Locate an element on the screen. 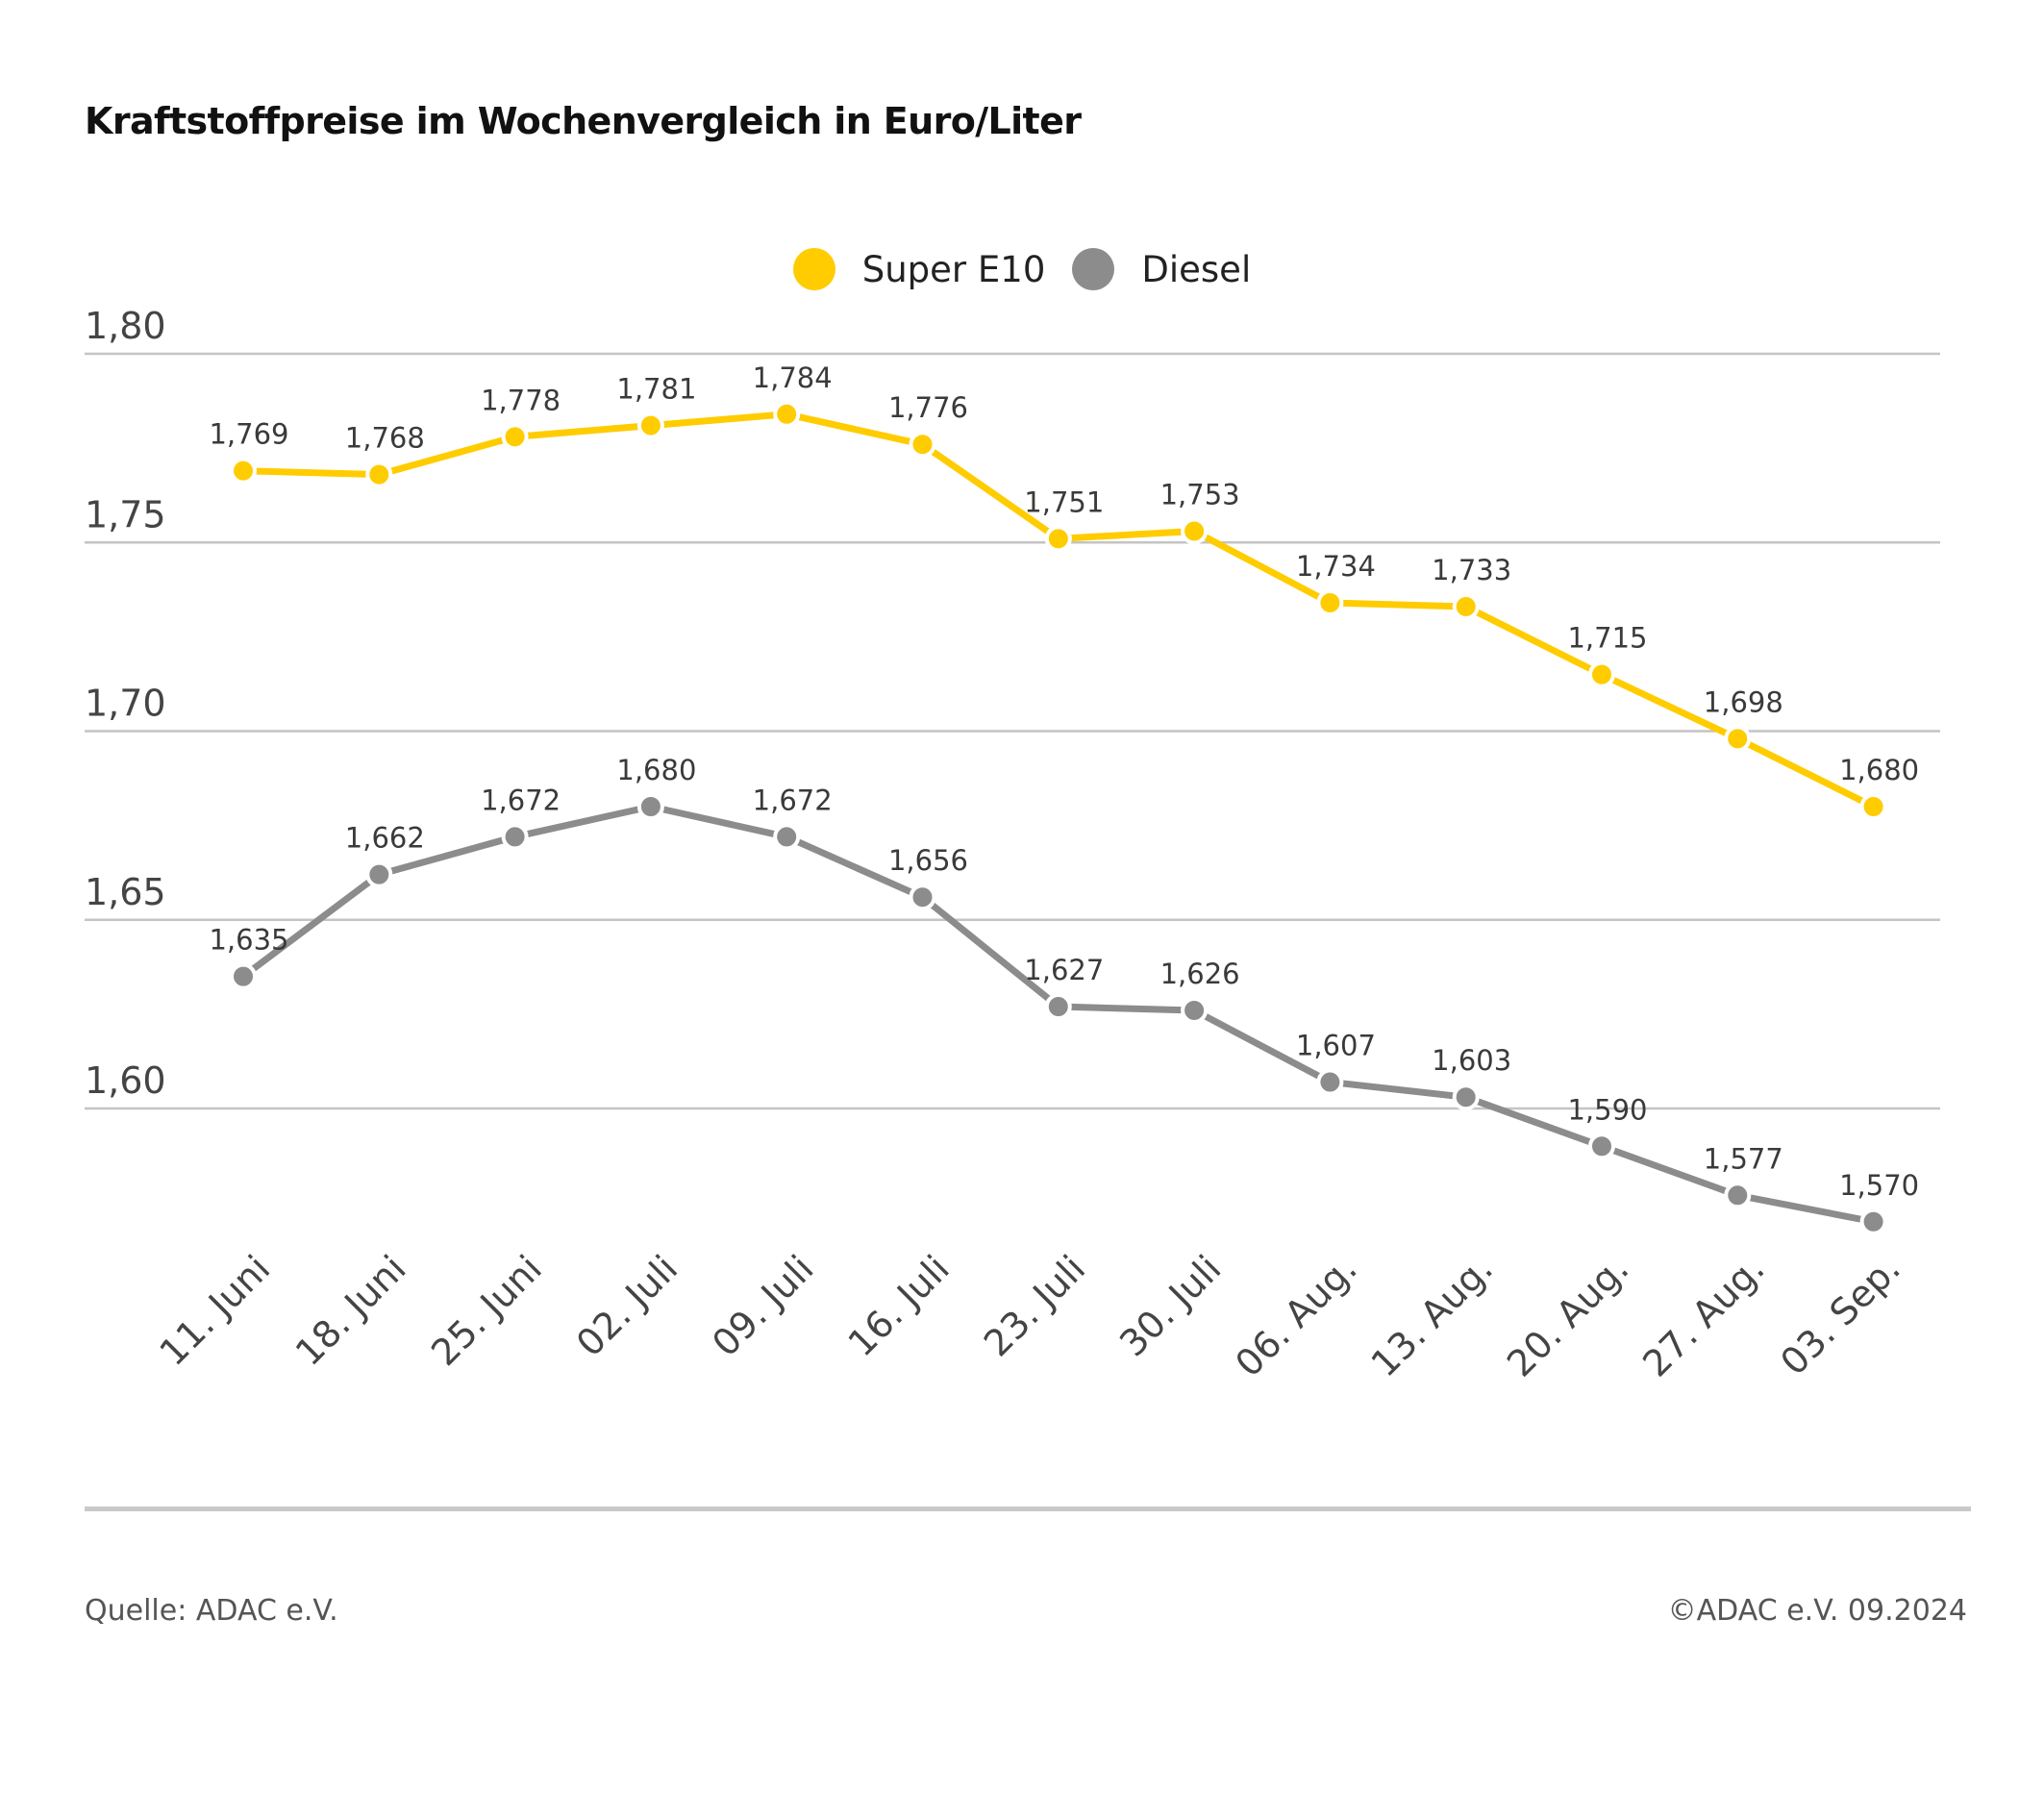  x-tick-label: 20. Aug. is located at coordinates (1567, 1315).